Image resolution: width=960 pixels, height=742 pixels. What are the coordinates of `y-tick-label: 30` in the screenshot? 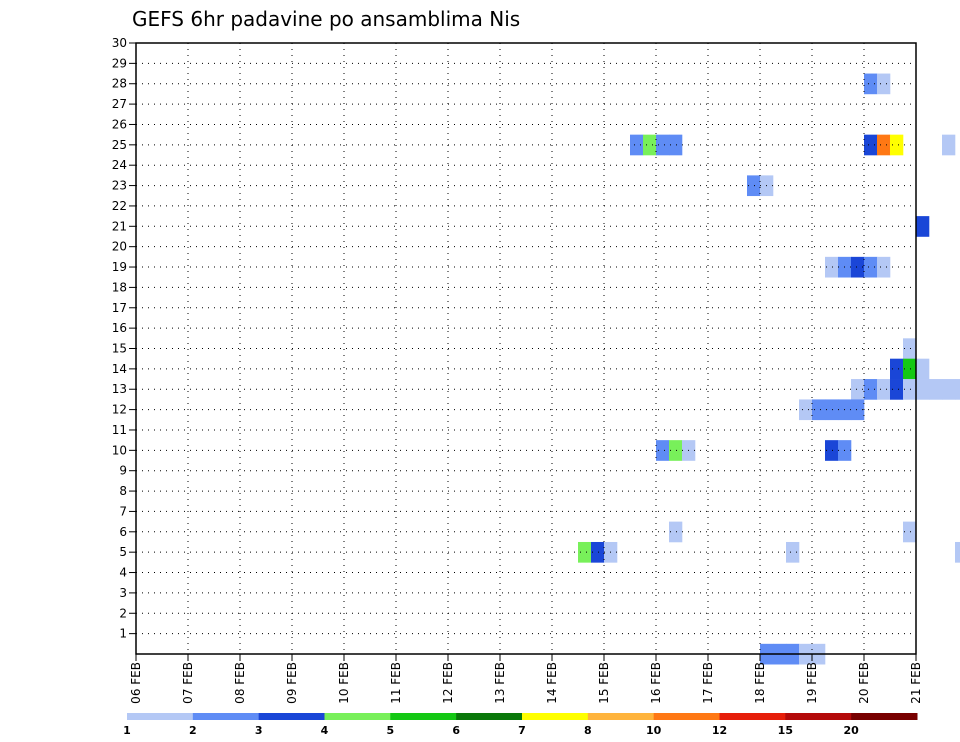 It's located at (119, 43).